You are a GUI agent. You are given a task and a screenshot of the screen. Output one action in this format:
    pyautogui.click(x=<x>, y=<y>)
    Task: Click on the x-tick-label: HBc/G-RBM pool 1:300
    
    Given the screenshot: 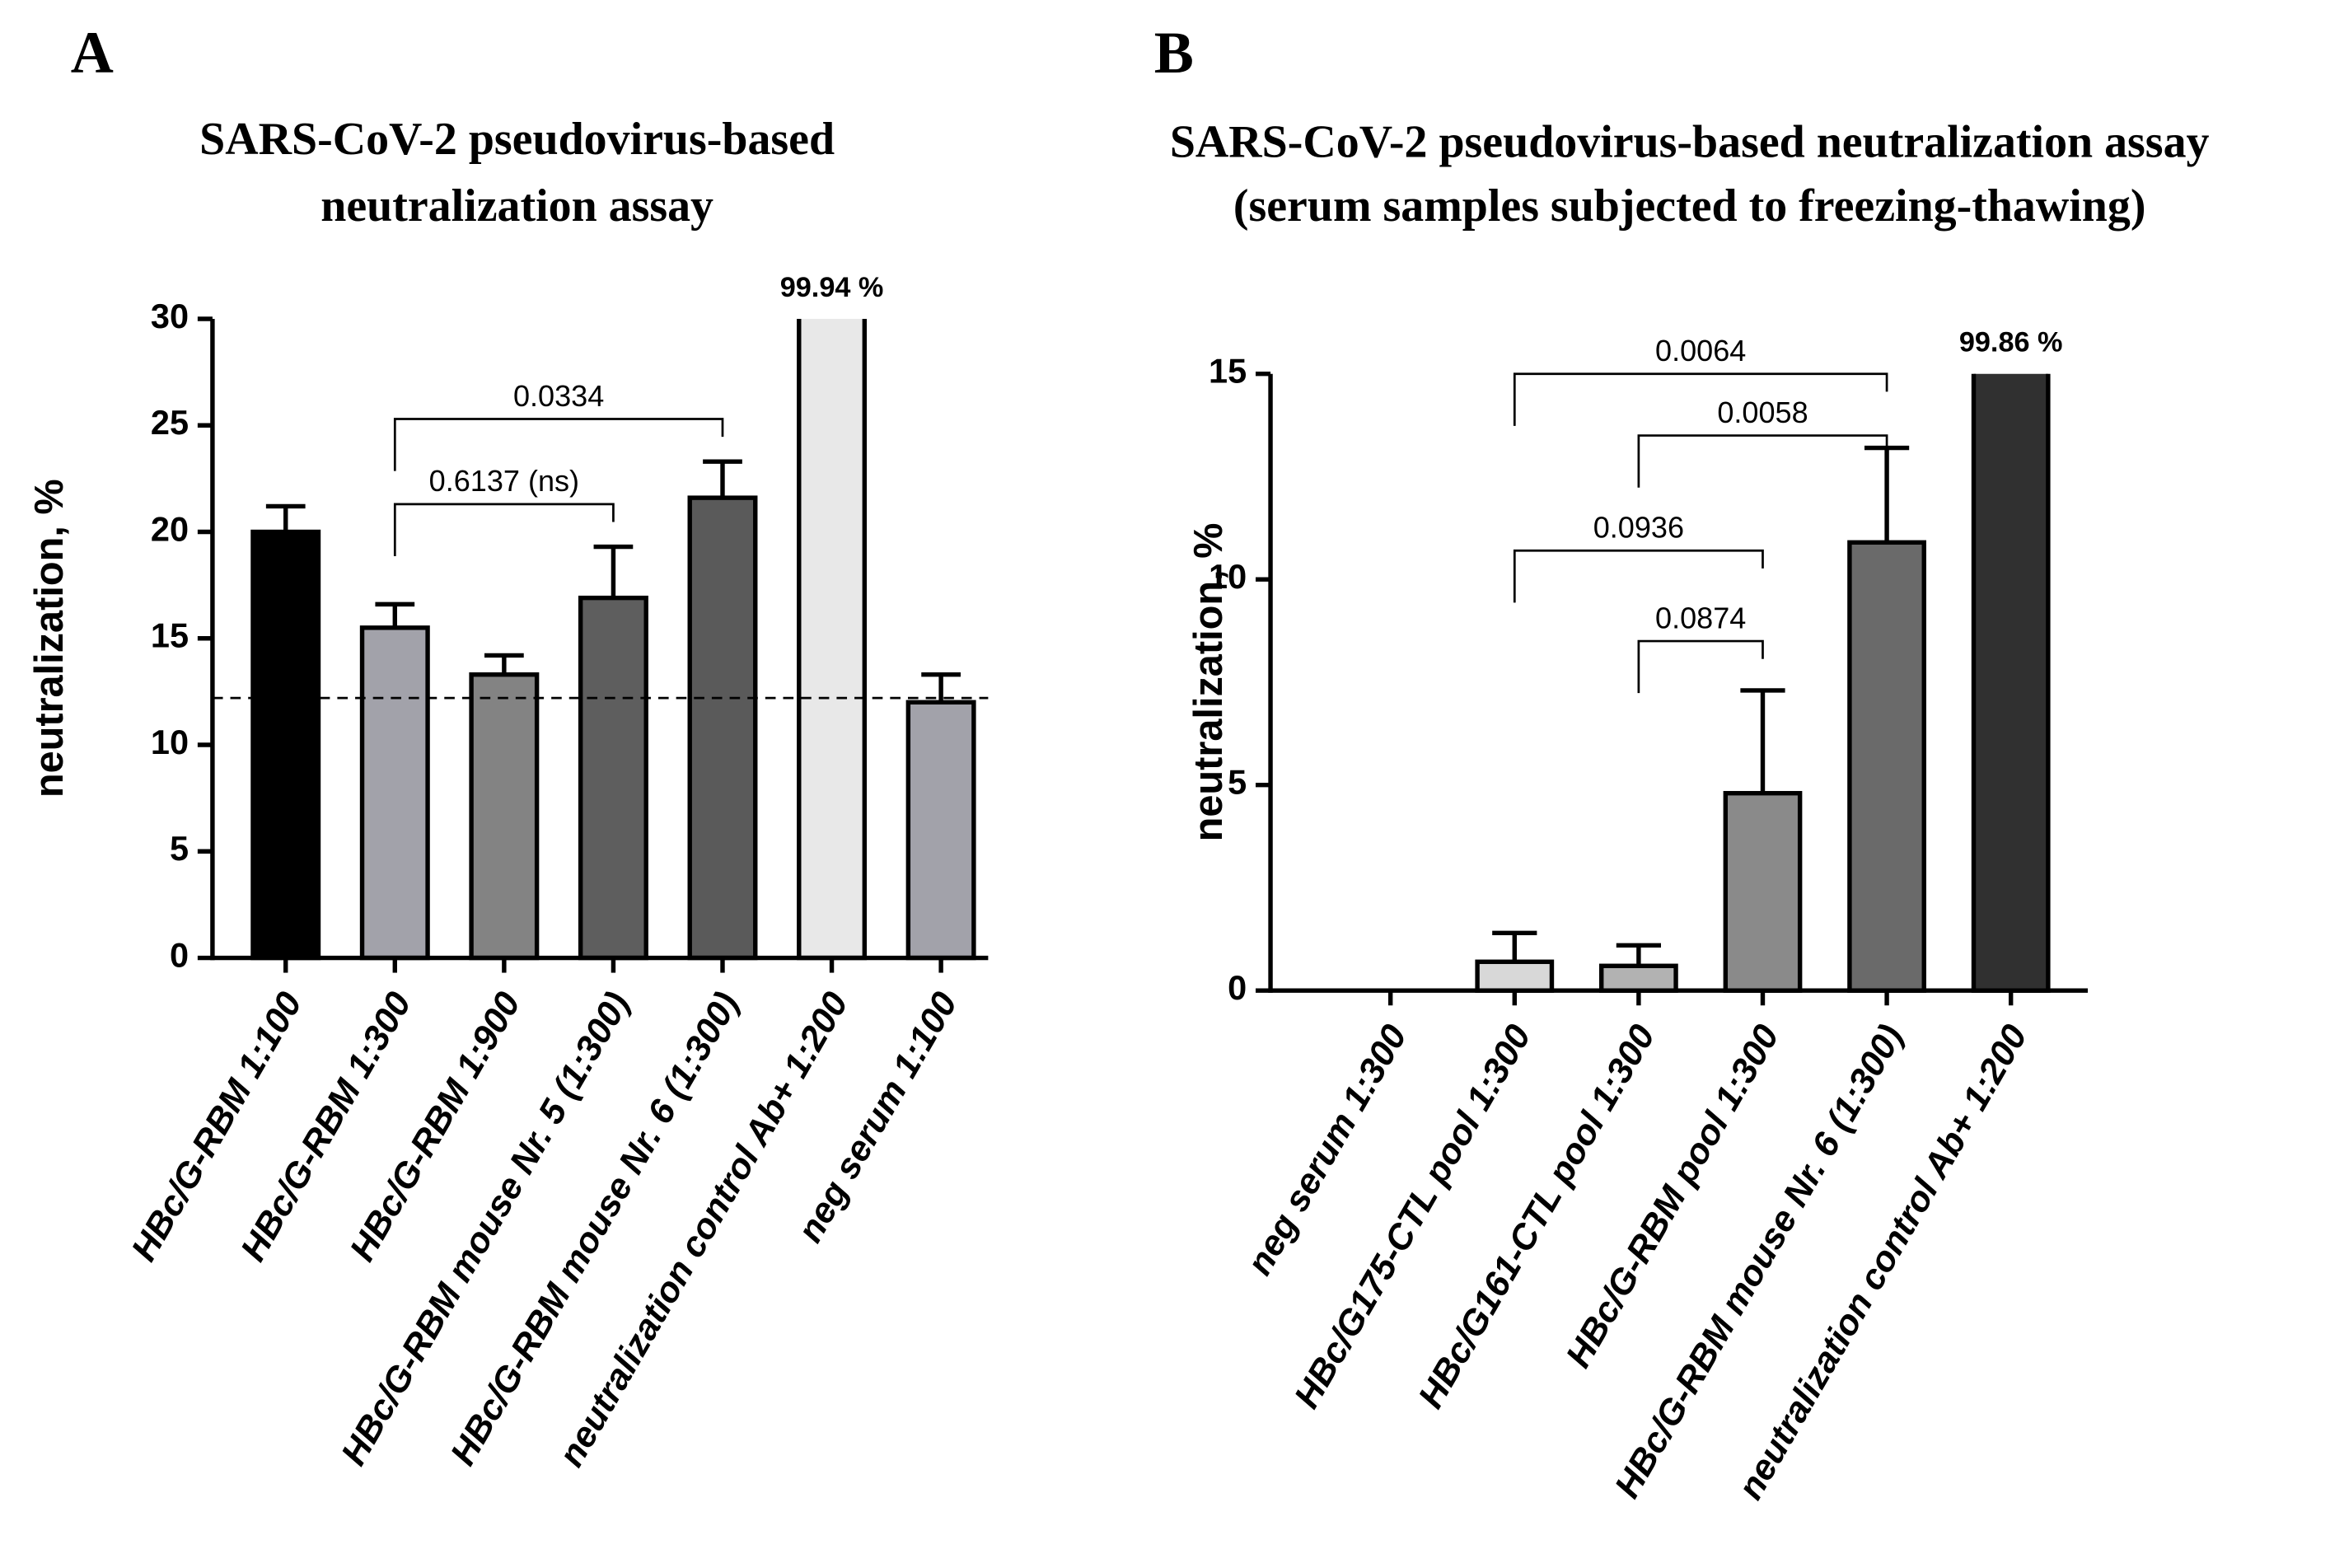 What is the action you would take?
    pyautogui.click(x=1673, y=1196)
    